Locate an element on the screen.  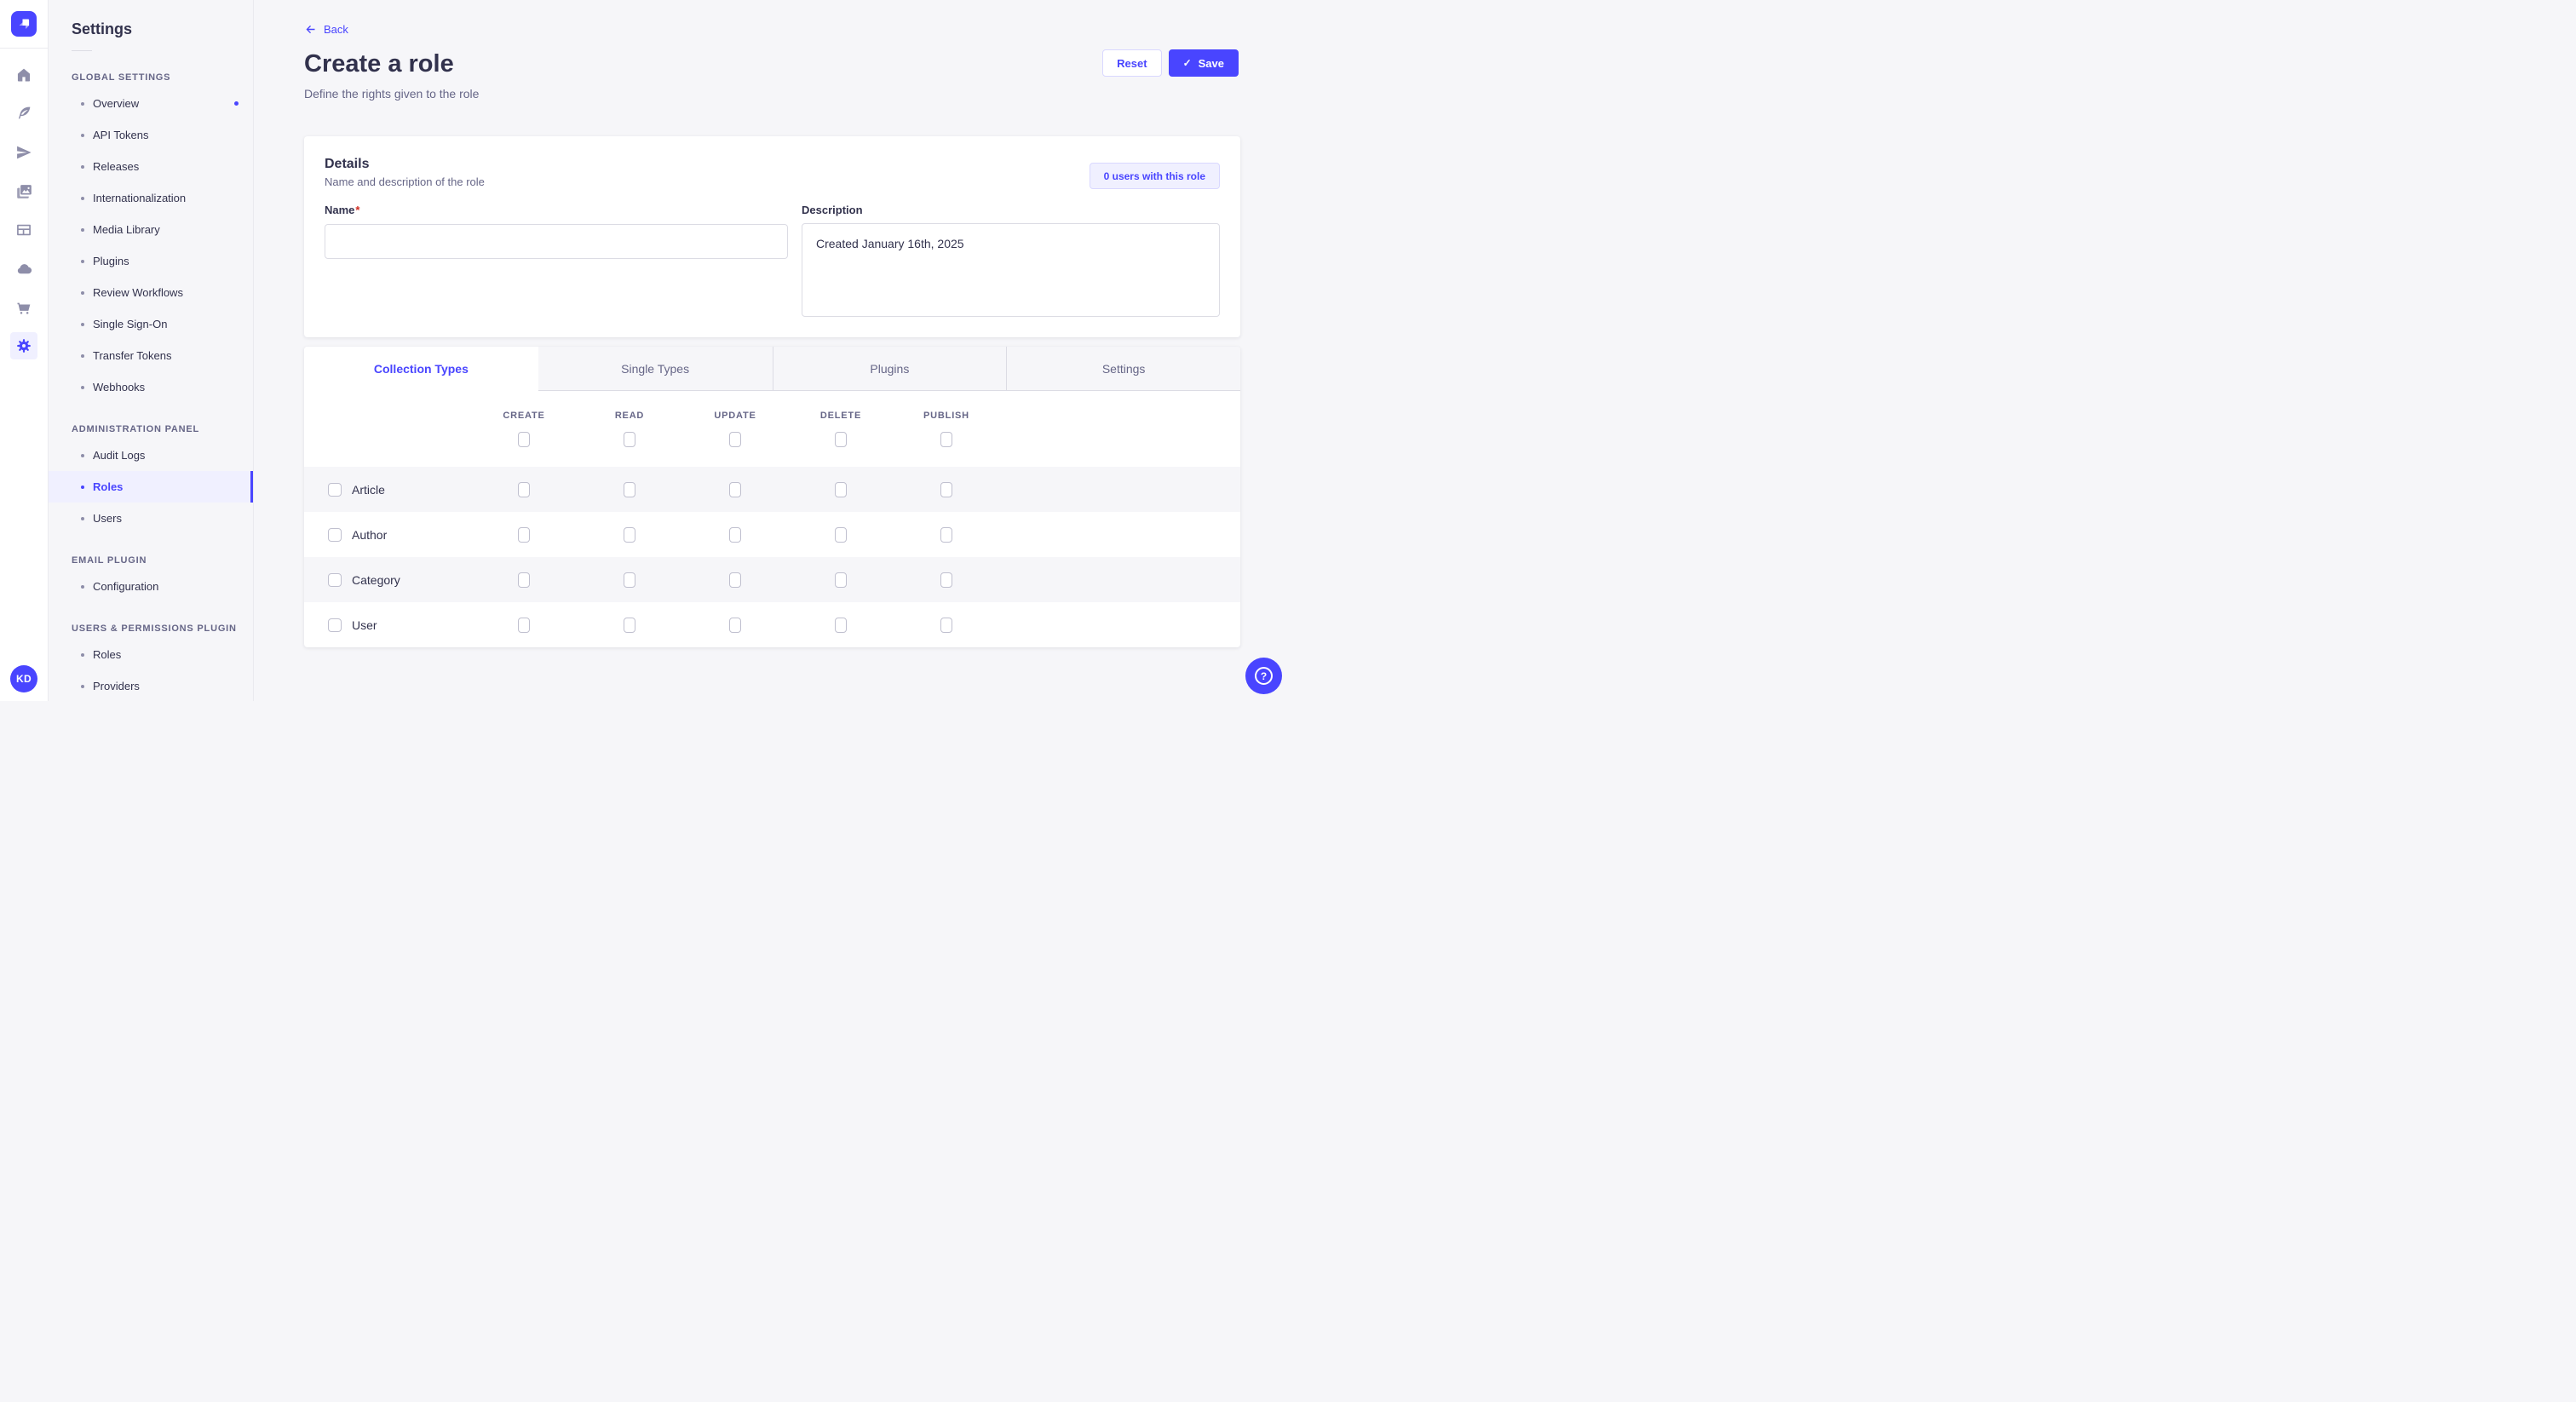
sidebar-item-internationalization: Internationalization is located at coordinates (151, 198).